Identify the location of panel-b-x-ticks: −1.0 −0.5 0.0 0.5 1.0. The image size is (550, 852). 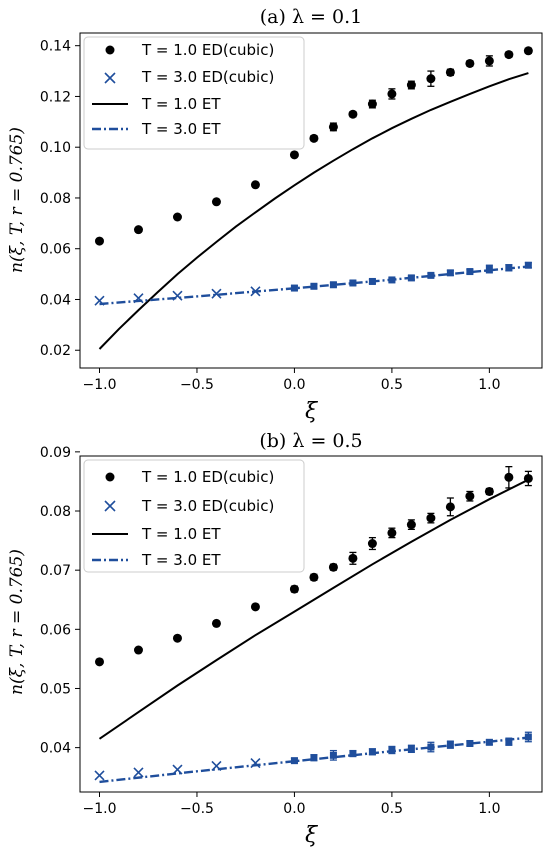
(291, 804).